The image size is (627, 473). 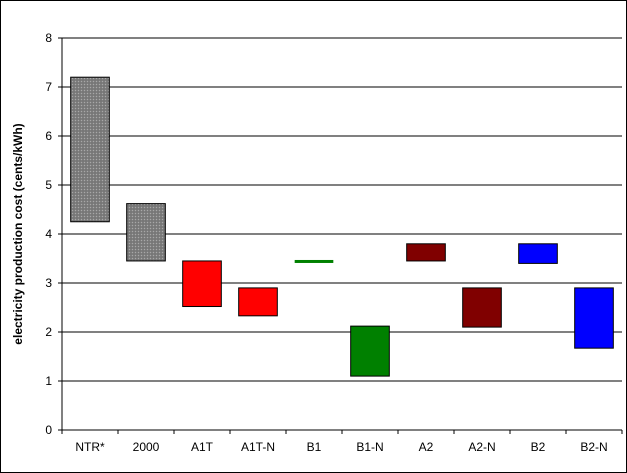 I want to click on bar-b1, so click(x=314, y=261).